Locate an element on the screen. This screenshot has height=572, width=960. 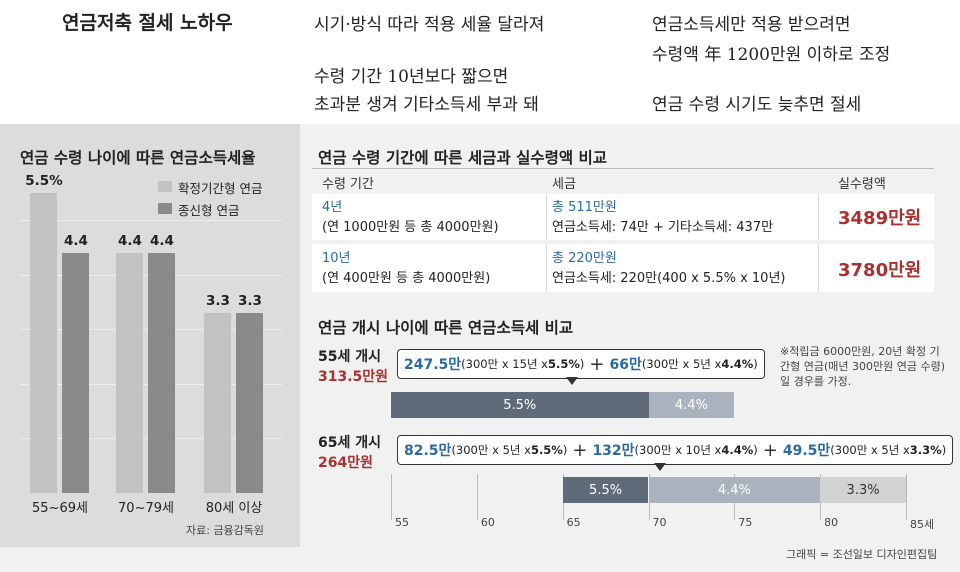
row-total: 264만원 is located at coordinates (345, 463).